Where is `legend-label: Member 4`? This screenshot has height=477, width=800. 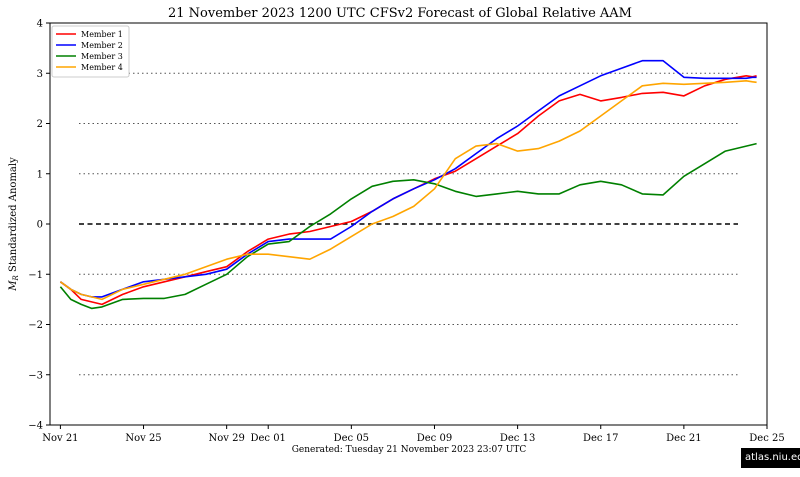
legend-label: Member 4 is located at coordinates (102, 67).